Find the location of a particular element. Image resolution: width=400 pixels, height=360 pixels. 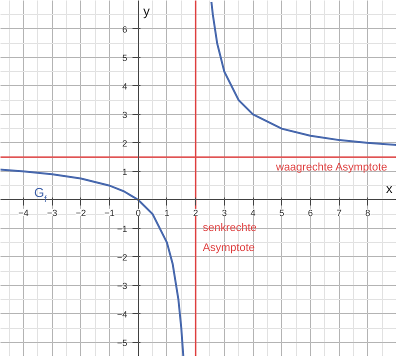

y-tick-label: −1 is located at coordinates (122, 229).